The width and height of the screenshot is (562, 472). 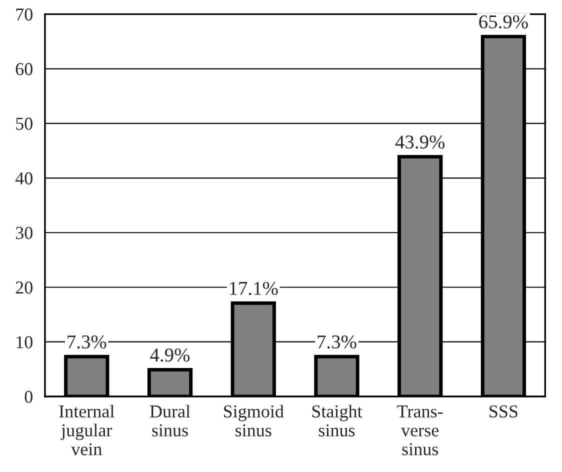 I want to click on y-tick-label: 60, so click(x=24, y=69).